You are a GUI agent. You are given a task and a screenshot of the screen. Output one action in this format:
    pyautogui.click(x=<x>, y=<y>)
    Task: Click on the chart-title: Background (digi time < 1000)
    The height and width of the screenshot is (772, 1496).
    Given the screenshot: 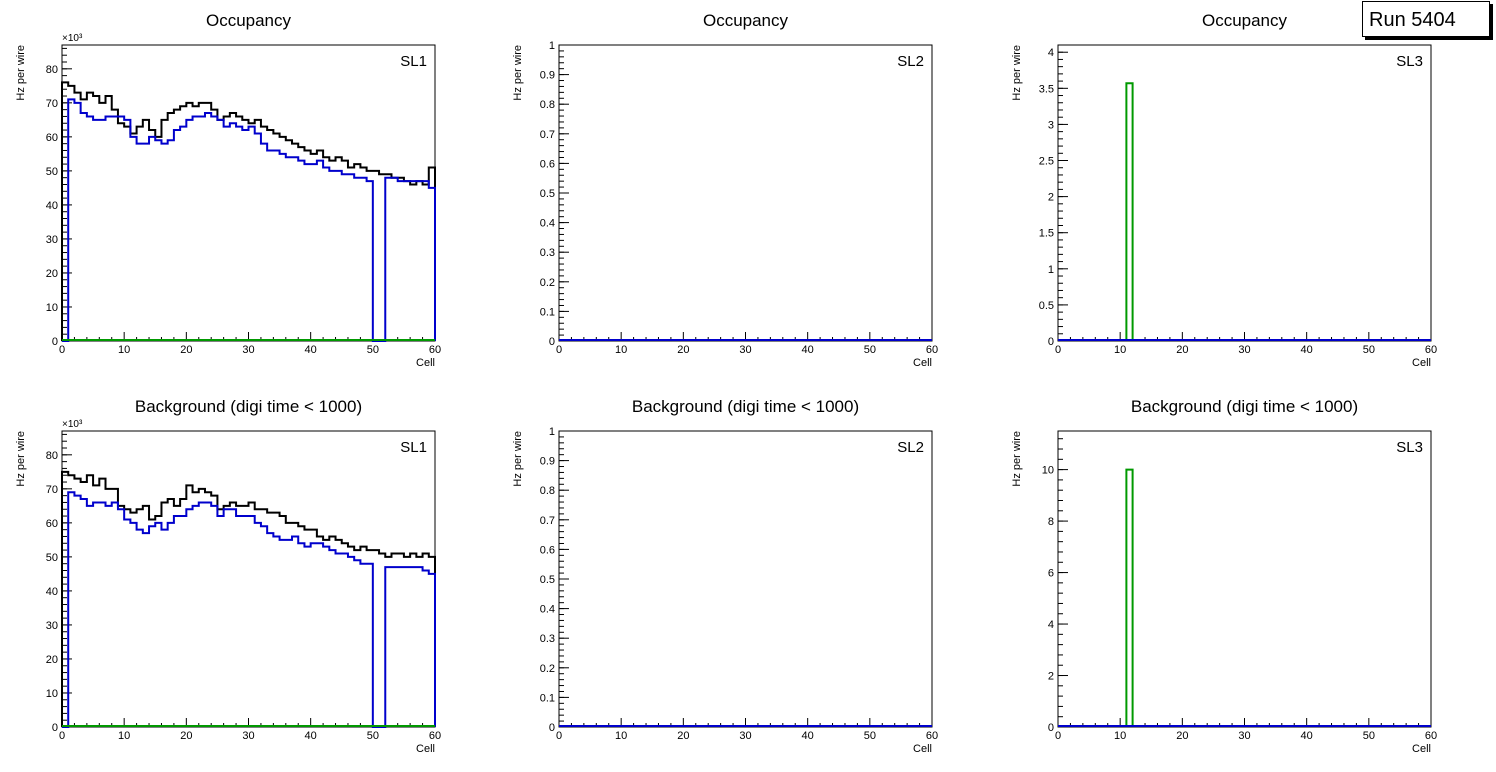 What is the action you would take?
    pyautogui.click(x=745, y=406)
    